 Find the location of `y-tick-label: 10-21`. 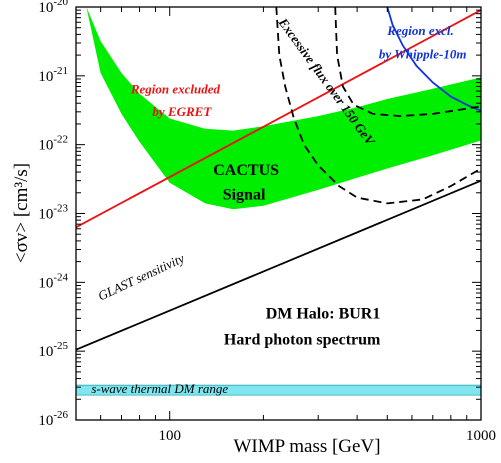

y-tick-label: 10-21 is located at coordinates (53, 75).